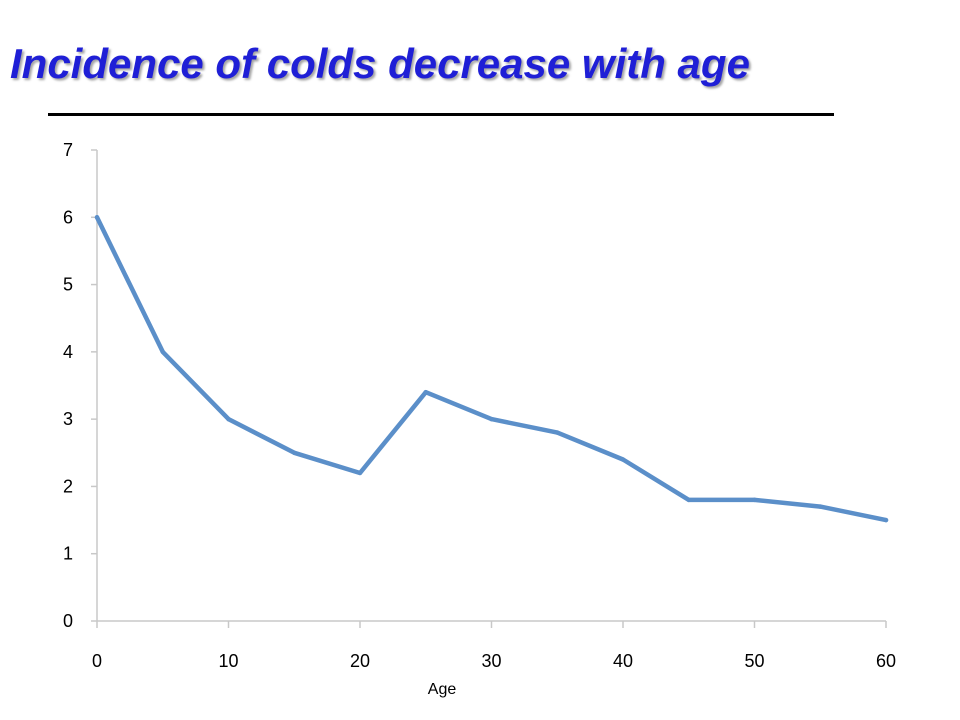 This screenshot has width=960, height=720. Describe the element at coordinates (68, 419) in the screenshot. I see `y-tick-label: 3` at that location.